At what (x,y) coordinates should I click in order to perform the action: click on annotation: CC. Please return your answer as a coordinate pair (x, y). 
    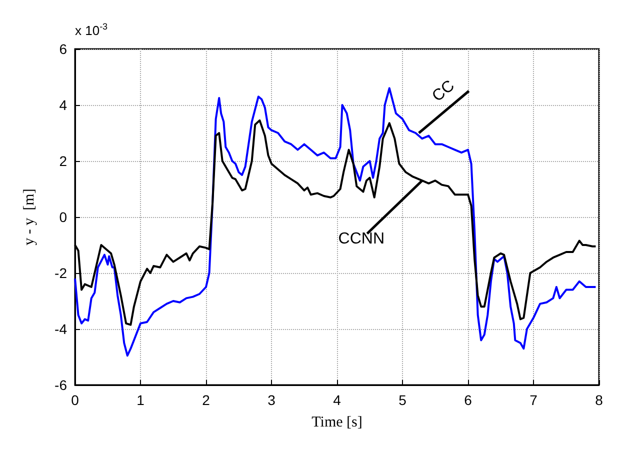
    Looking at the image, I should click on (443, 91).